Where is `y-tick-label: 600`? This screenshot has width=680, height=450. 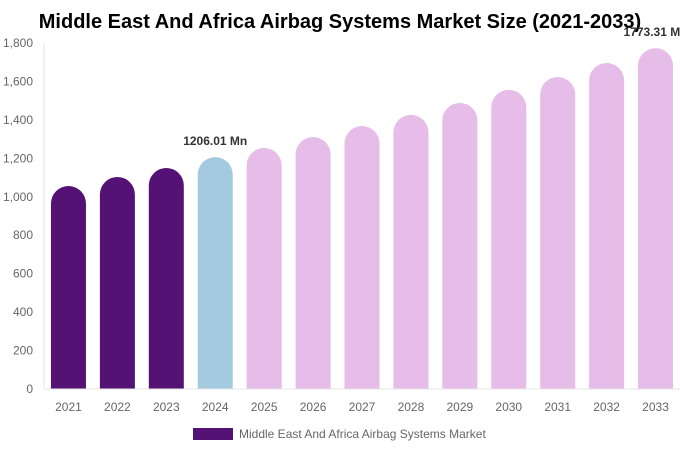 y-tick-label: 600 is located at coordinates (23, 274).